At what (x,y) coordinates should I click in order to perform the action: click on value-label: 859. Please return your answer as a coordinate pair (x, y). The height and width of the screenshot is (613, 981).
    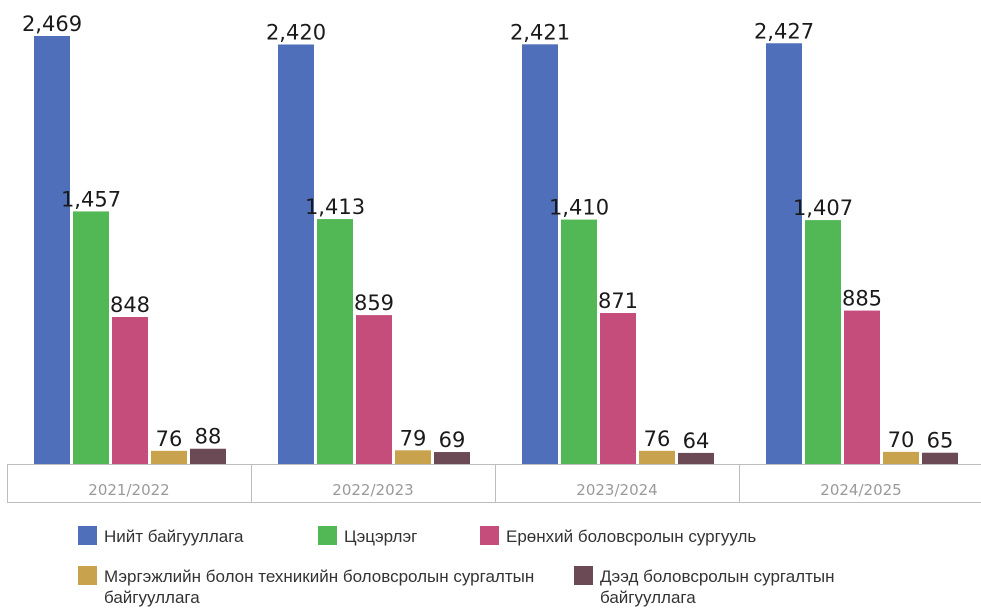
    Looking at the image, I should click on (374, 303).